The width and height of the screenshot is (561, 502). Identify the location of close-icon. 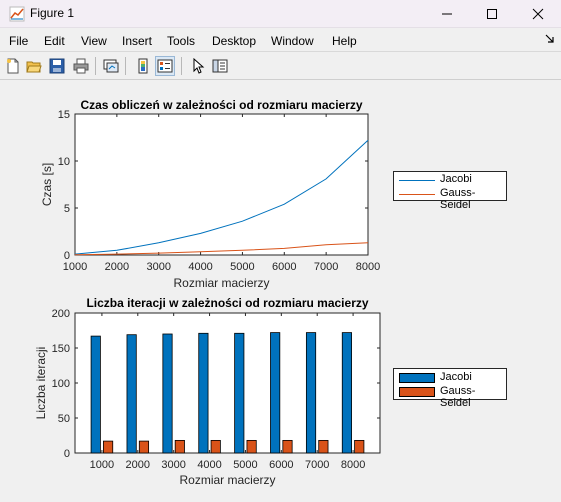
(538, 14).